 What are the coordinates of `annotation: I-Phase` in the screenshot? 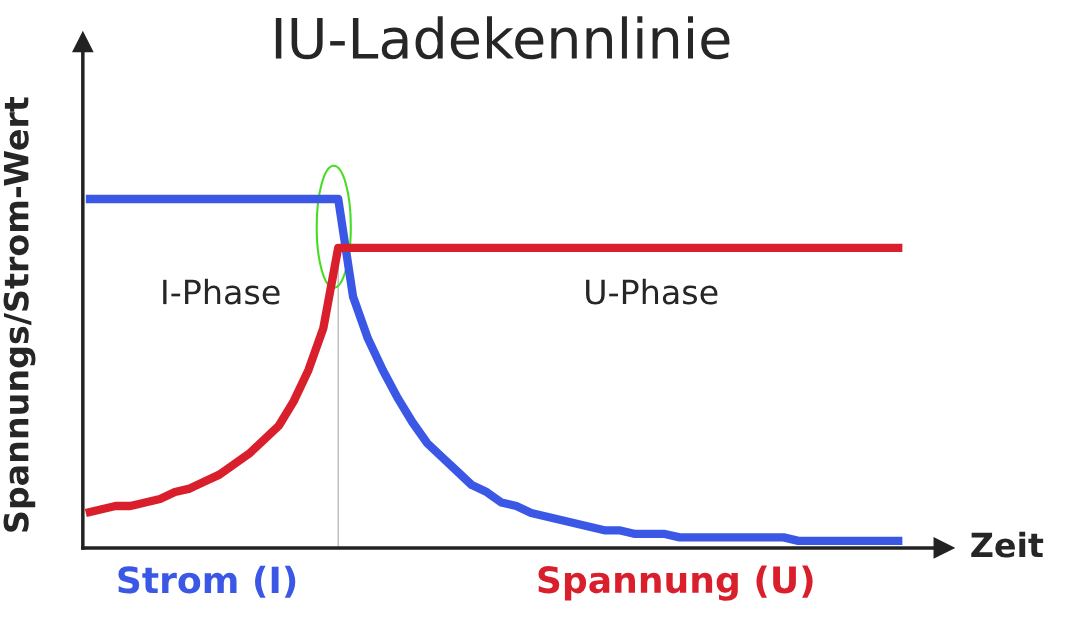 It's located at (221, 291).